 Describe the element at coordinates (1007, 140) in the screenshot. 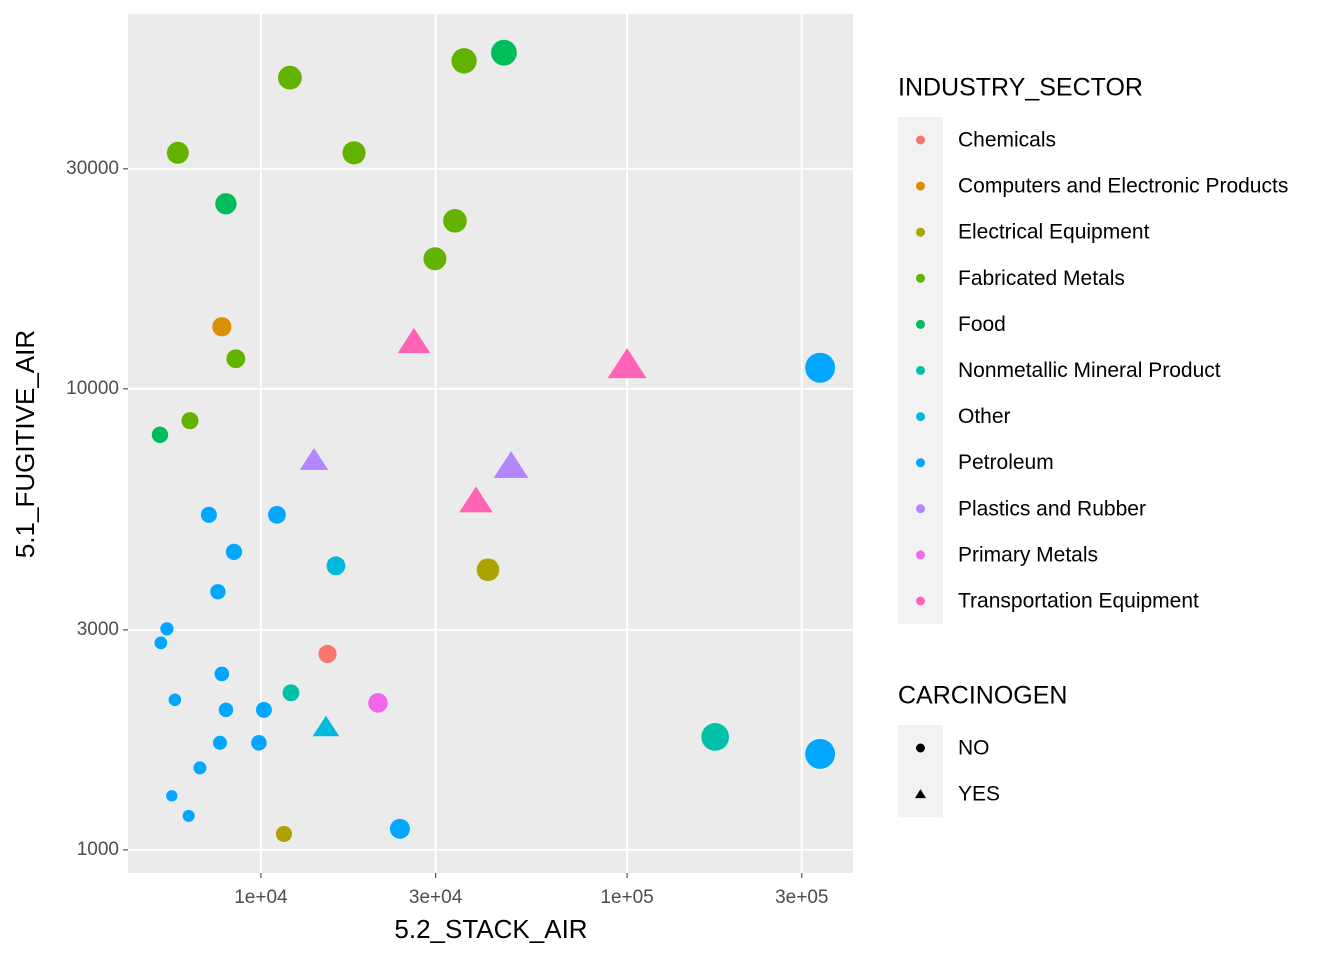

I see `legend-label: Chemicals` at that location.